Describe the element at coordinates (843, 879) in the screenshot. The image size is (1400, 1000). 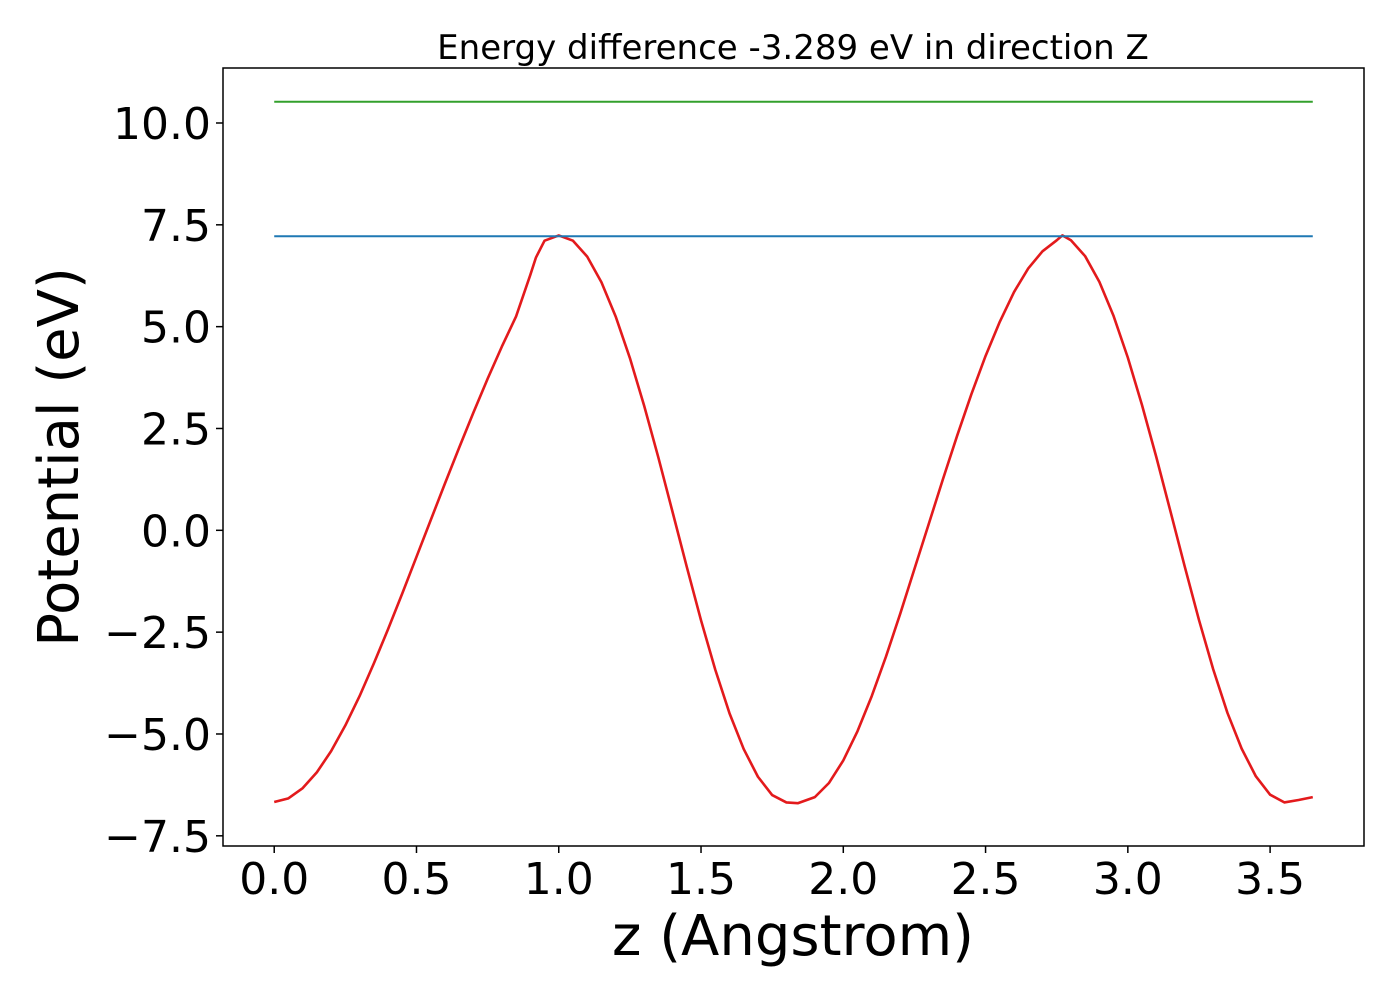
I see `x-tick-label: 2.0` at that location.